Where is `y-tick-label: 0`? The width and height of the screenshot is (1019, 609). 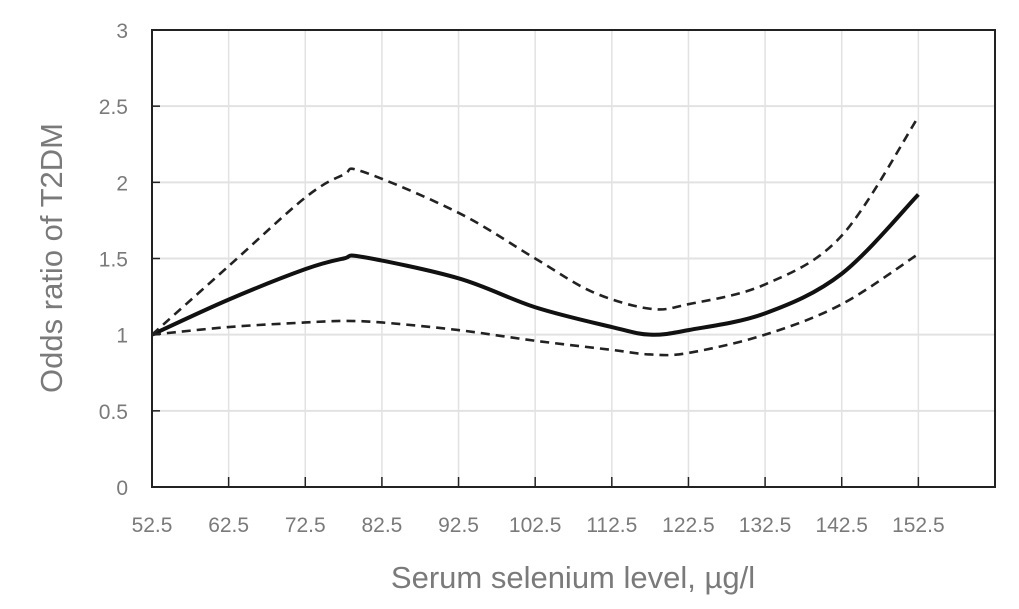 y-tick-label: 0 is located at coordinates (122, 488).